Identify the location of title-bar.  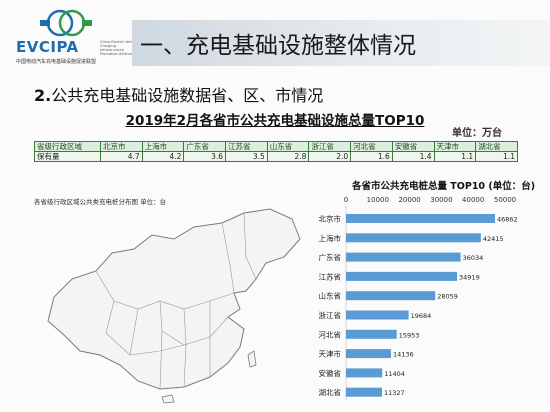
(341, 43).